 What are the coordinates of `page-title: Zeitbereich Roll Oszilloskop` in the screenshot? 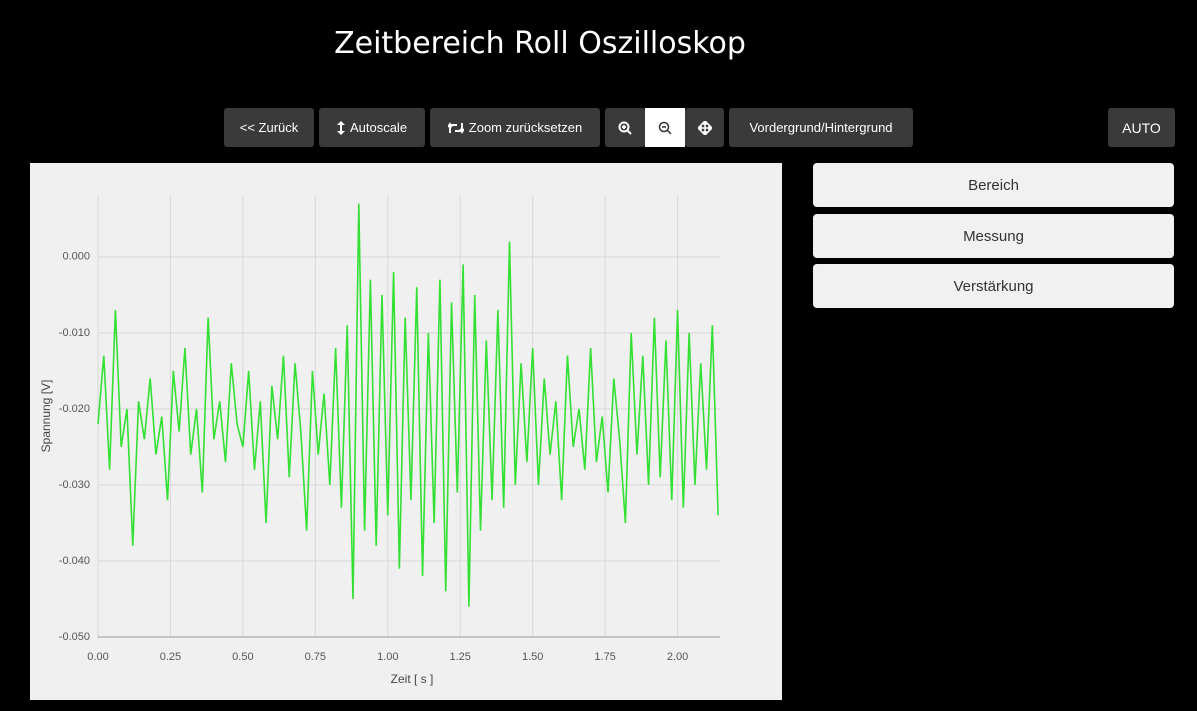 It's located at (540, 43).